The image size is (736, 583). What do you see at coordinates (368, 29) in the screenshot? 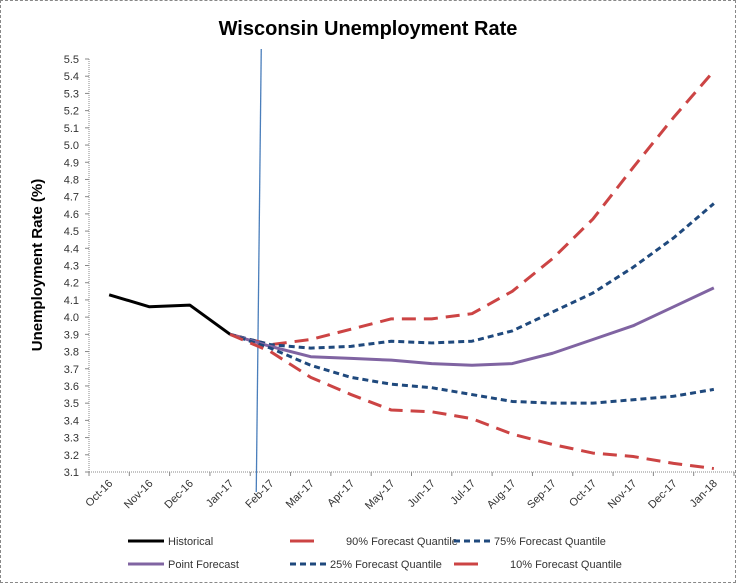
I see `chart-title: Wisconsin Unemployment Rate` at bounding box center [368, 29].